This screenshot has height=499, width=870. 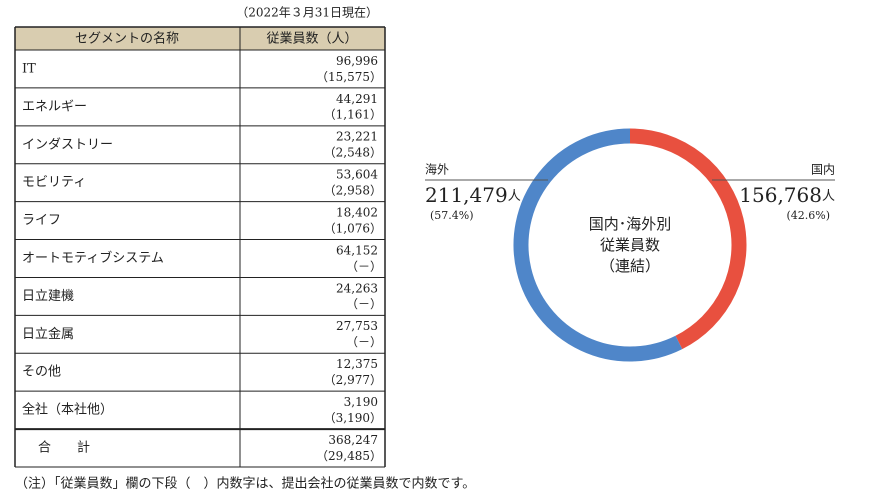 I want to click on segment-name: ライフ, so click(x=41, y=220).